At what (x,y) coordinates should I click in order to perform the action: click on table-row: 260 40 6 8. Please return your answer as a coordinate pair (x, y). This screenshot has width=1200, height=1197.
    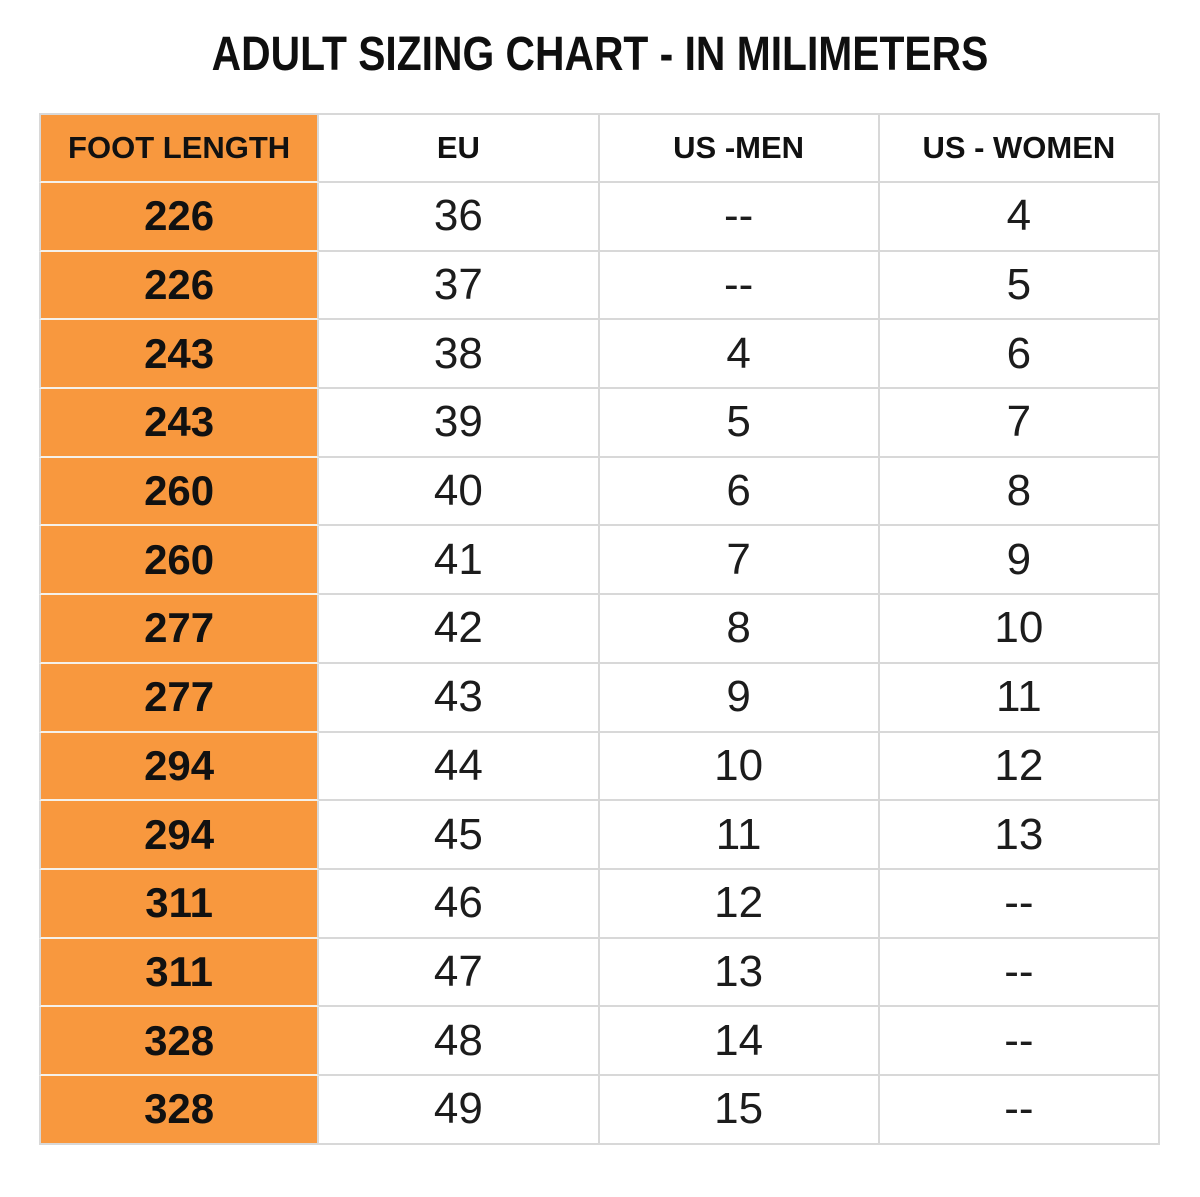
    Looking at the image, I should click on (599, 492).